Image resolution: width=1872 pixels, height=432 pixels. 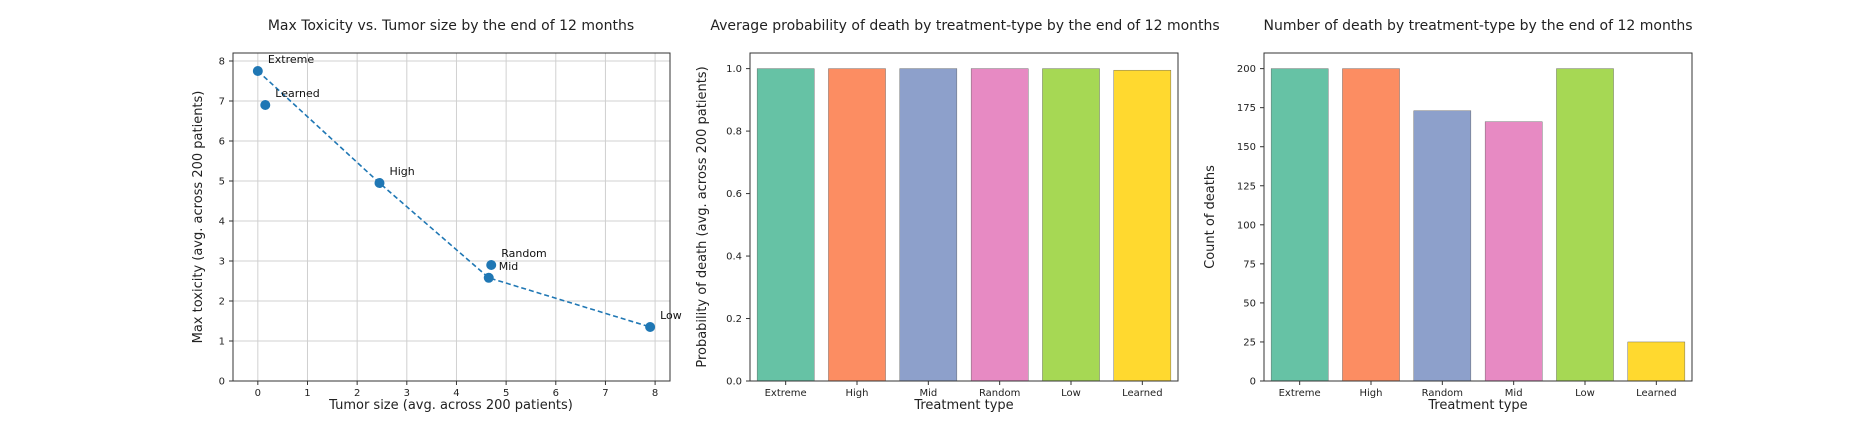 What do you see at coordinates (524, 253) in the screenshot?
I see `point-label: Random` at bounding box center [524, 253].